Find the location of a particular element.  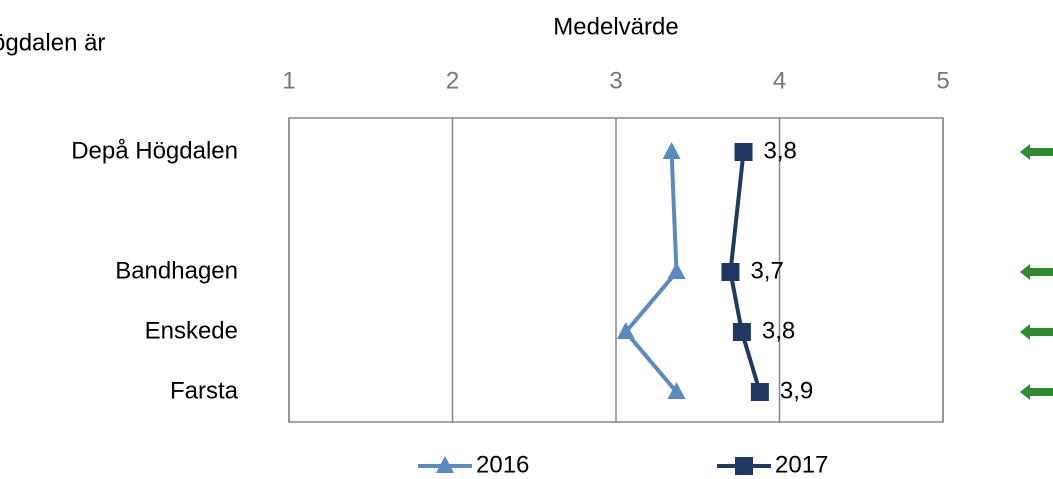

x-tick-label: 5 is located at coordinates (942, 80).